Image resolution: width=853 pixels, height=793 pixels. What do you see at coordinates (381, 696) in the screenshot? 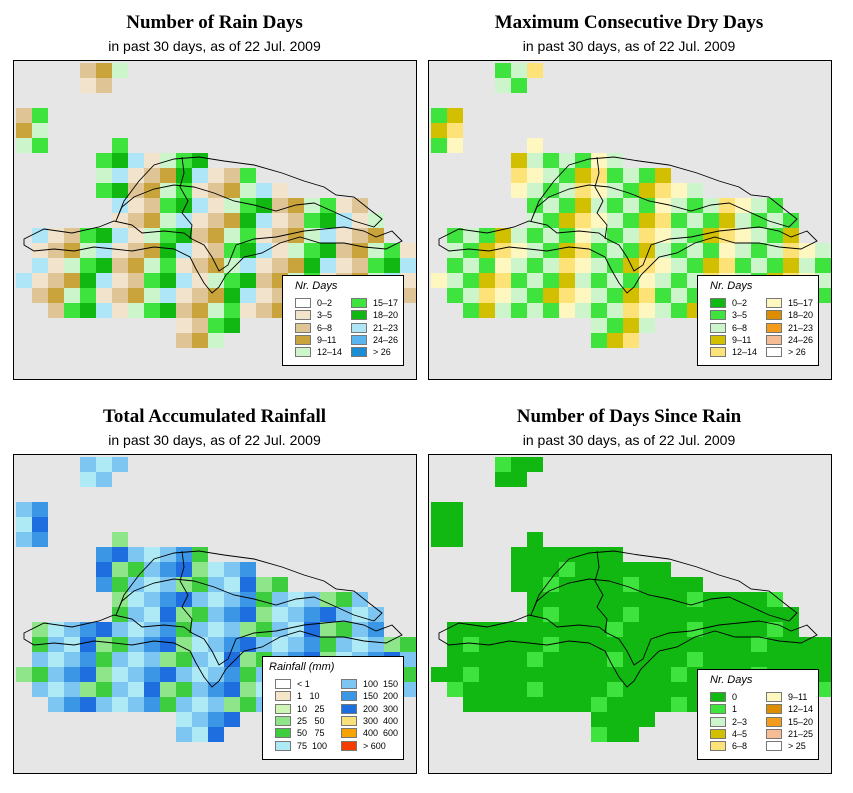
I see `legend-label: 150 200` at bounding box center [381, 696].